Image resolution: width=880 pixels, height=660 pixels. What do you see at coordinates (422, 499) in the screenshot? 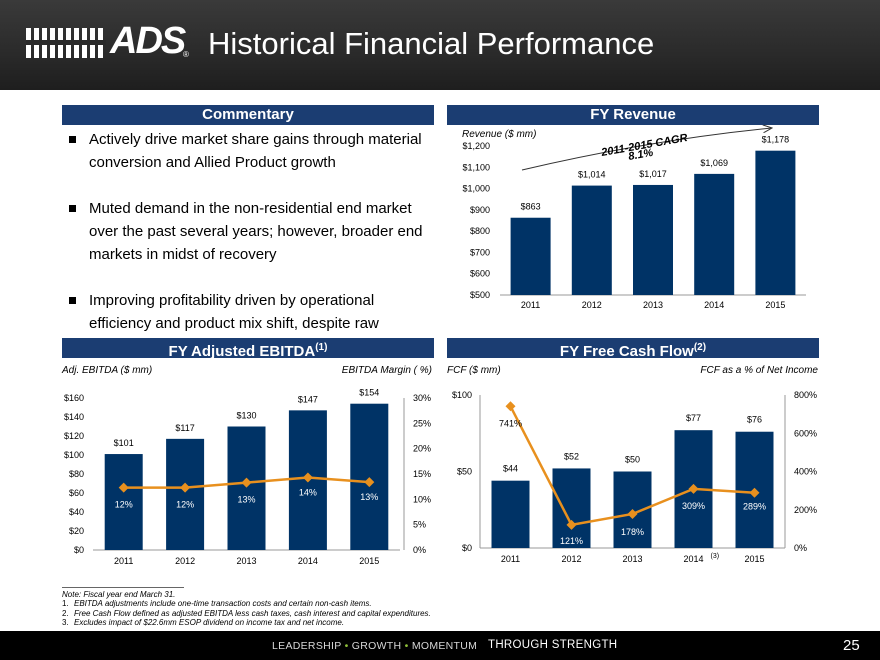
I see `y2-tick-label: 10%` at bounding box center [422, 499].